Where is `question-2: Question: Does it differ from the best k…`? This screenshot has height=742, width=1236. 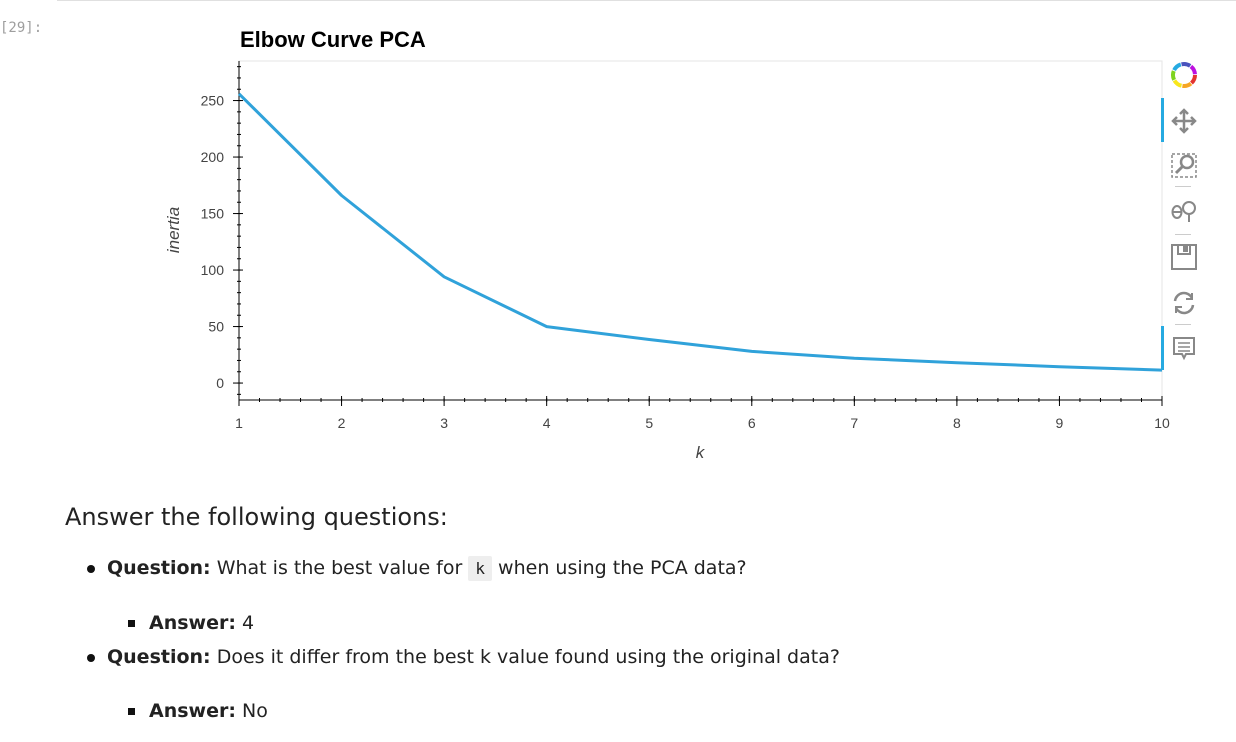
question-2: Question: Does it differ from the best k… is located at coordinates (473, 657).